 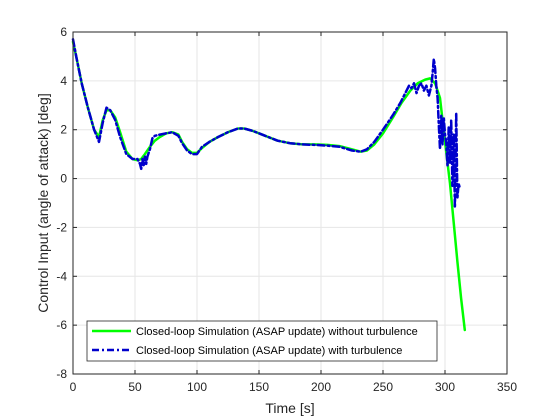 What do you see at coordinates (61, 325) in the screenshot?
I see `y-tick-label: -6` at bounding box center [61, 325].